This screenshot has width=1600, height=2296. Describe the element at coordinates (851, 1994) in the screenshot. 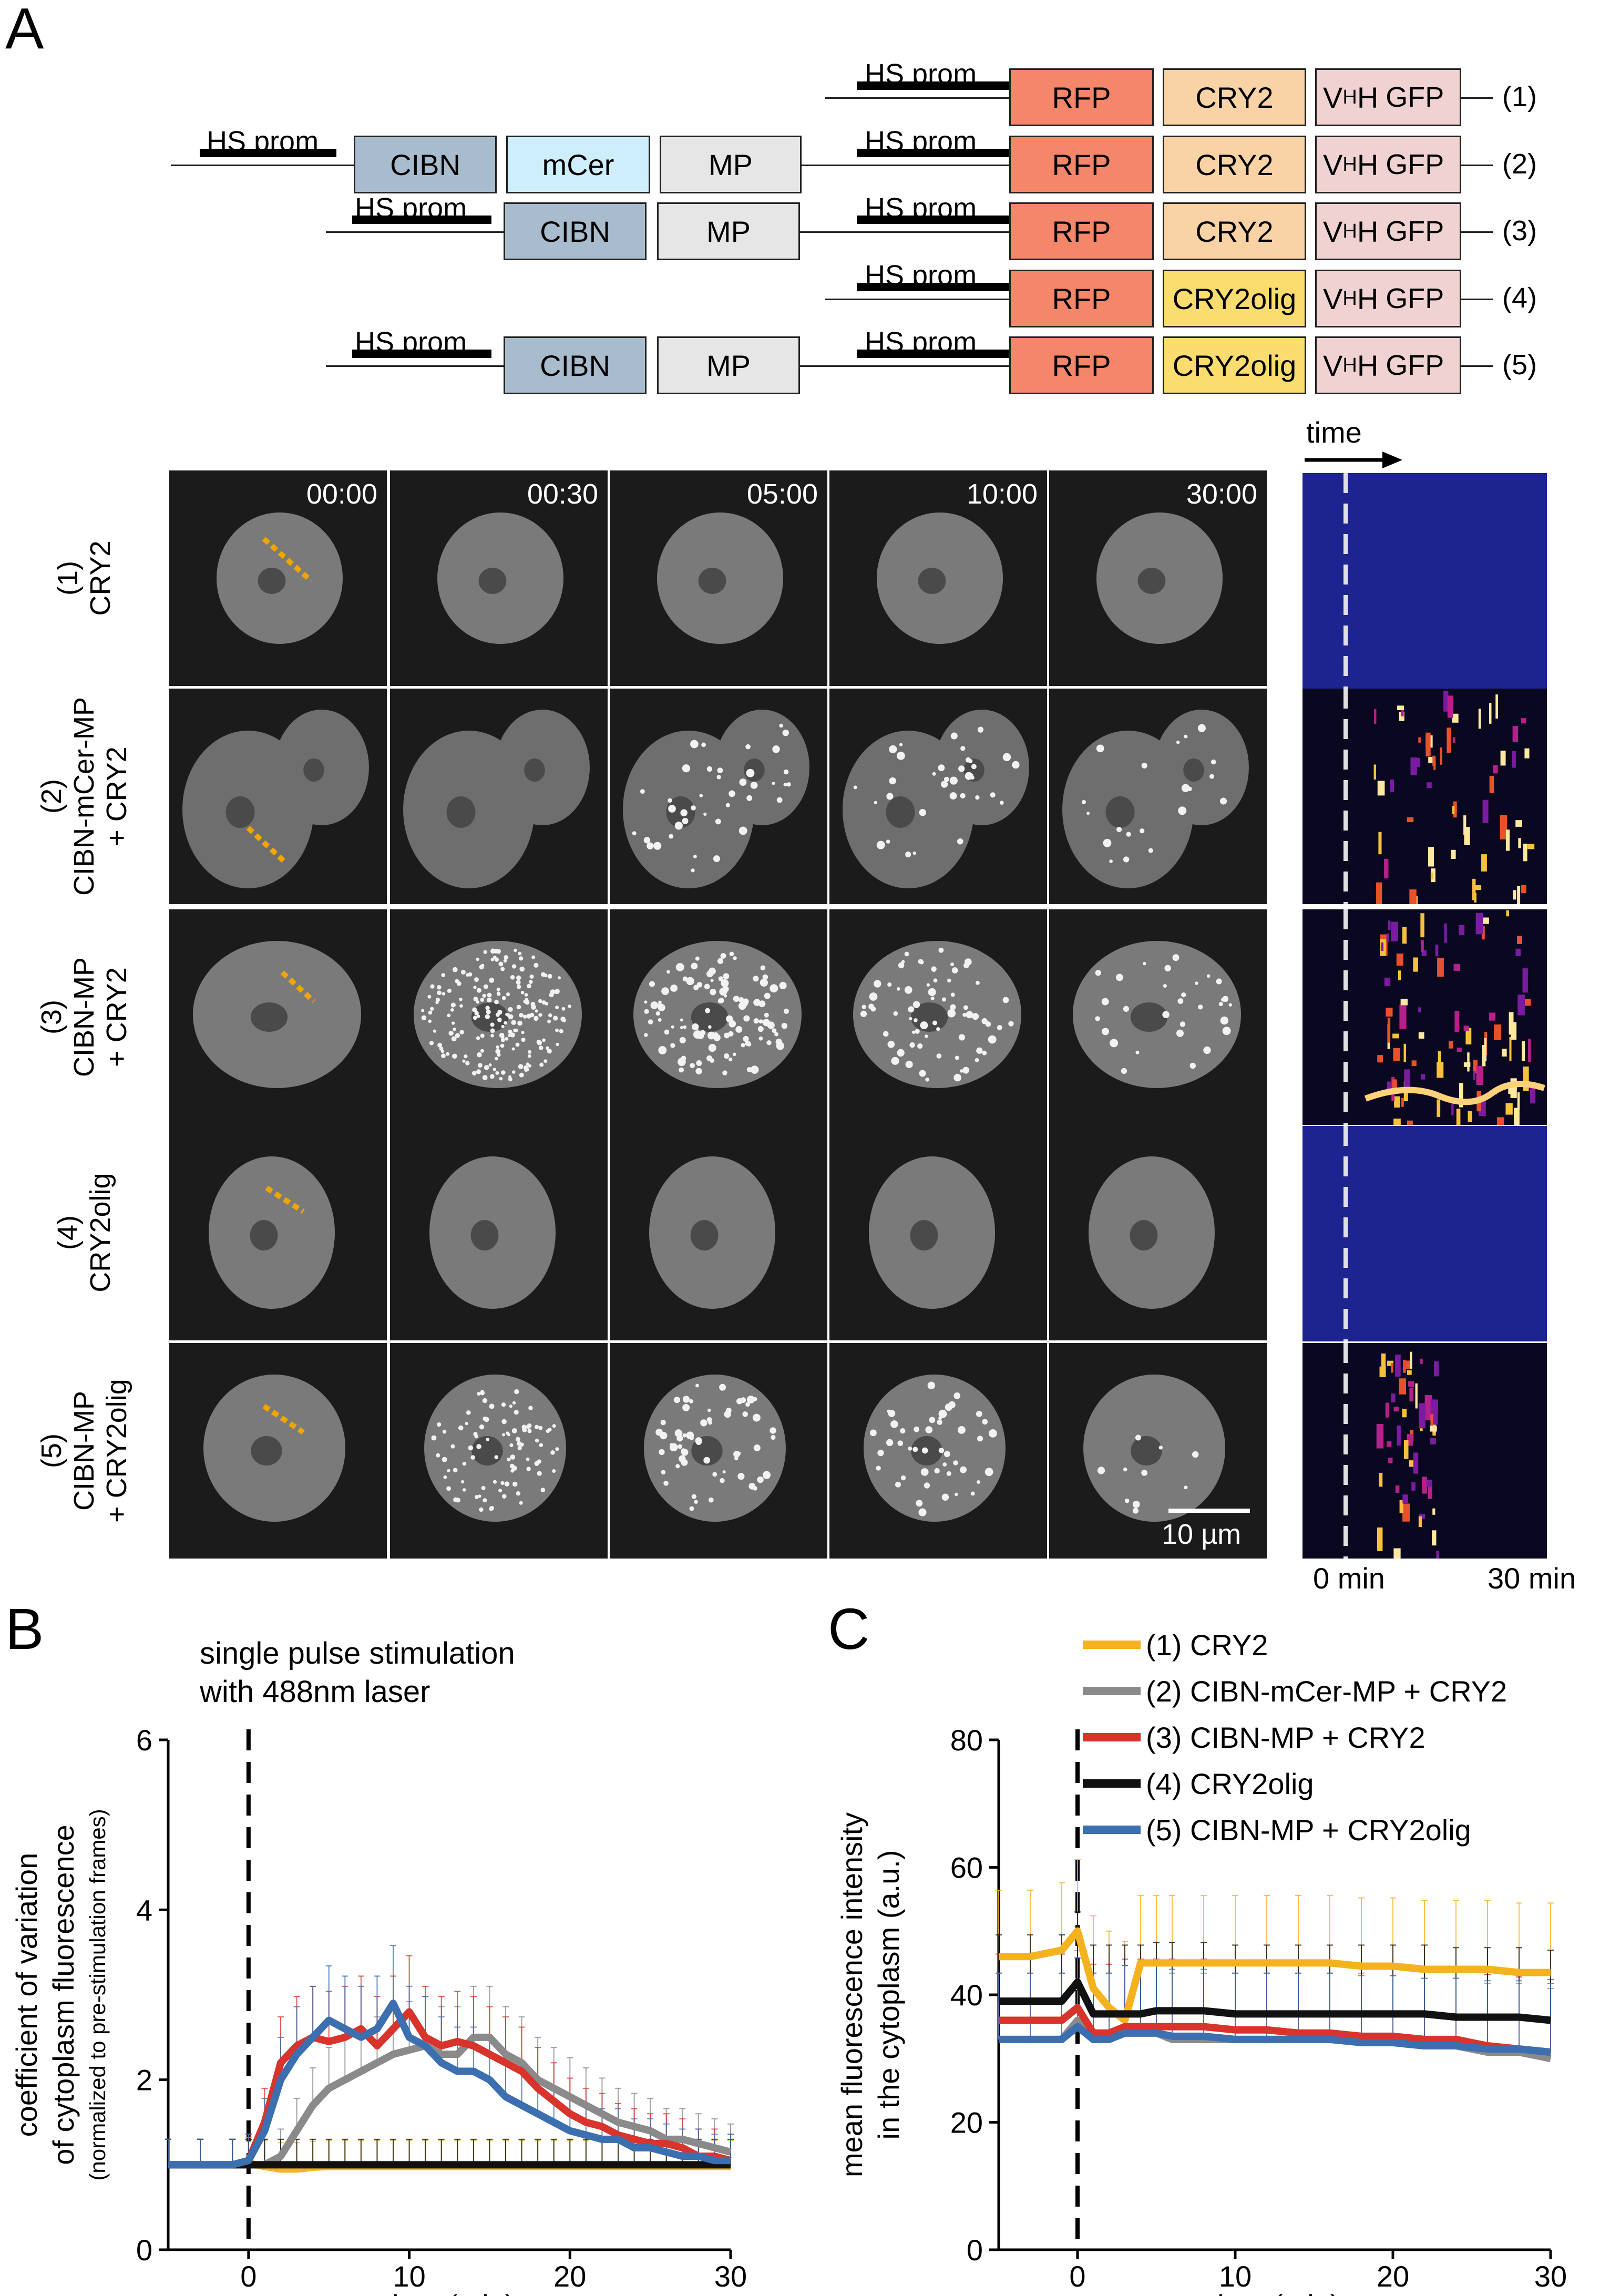

I see `y-axis-label: mean fluorescence intensity` at that location.